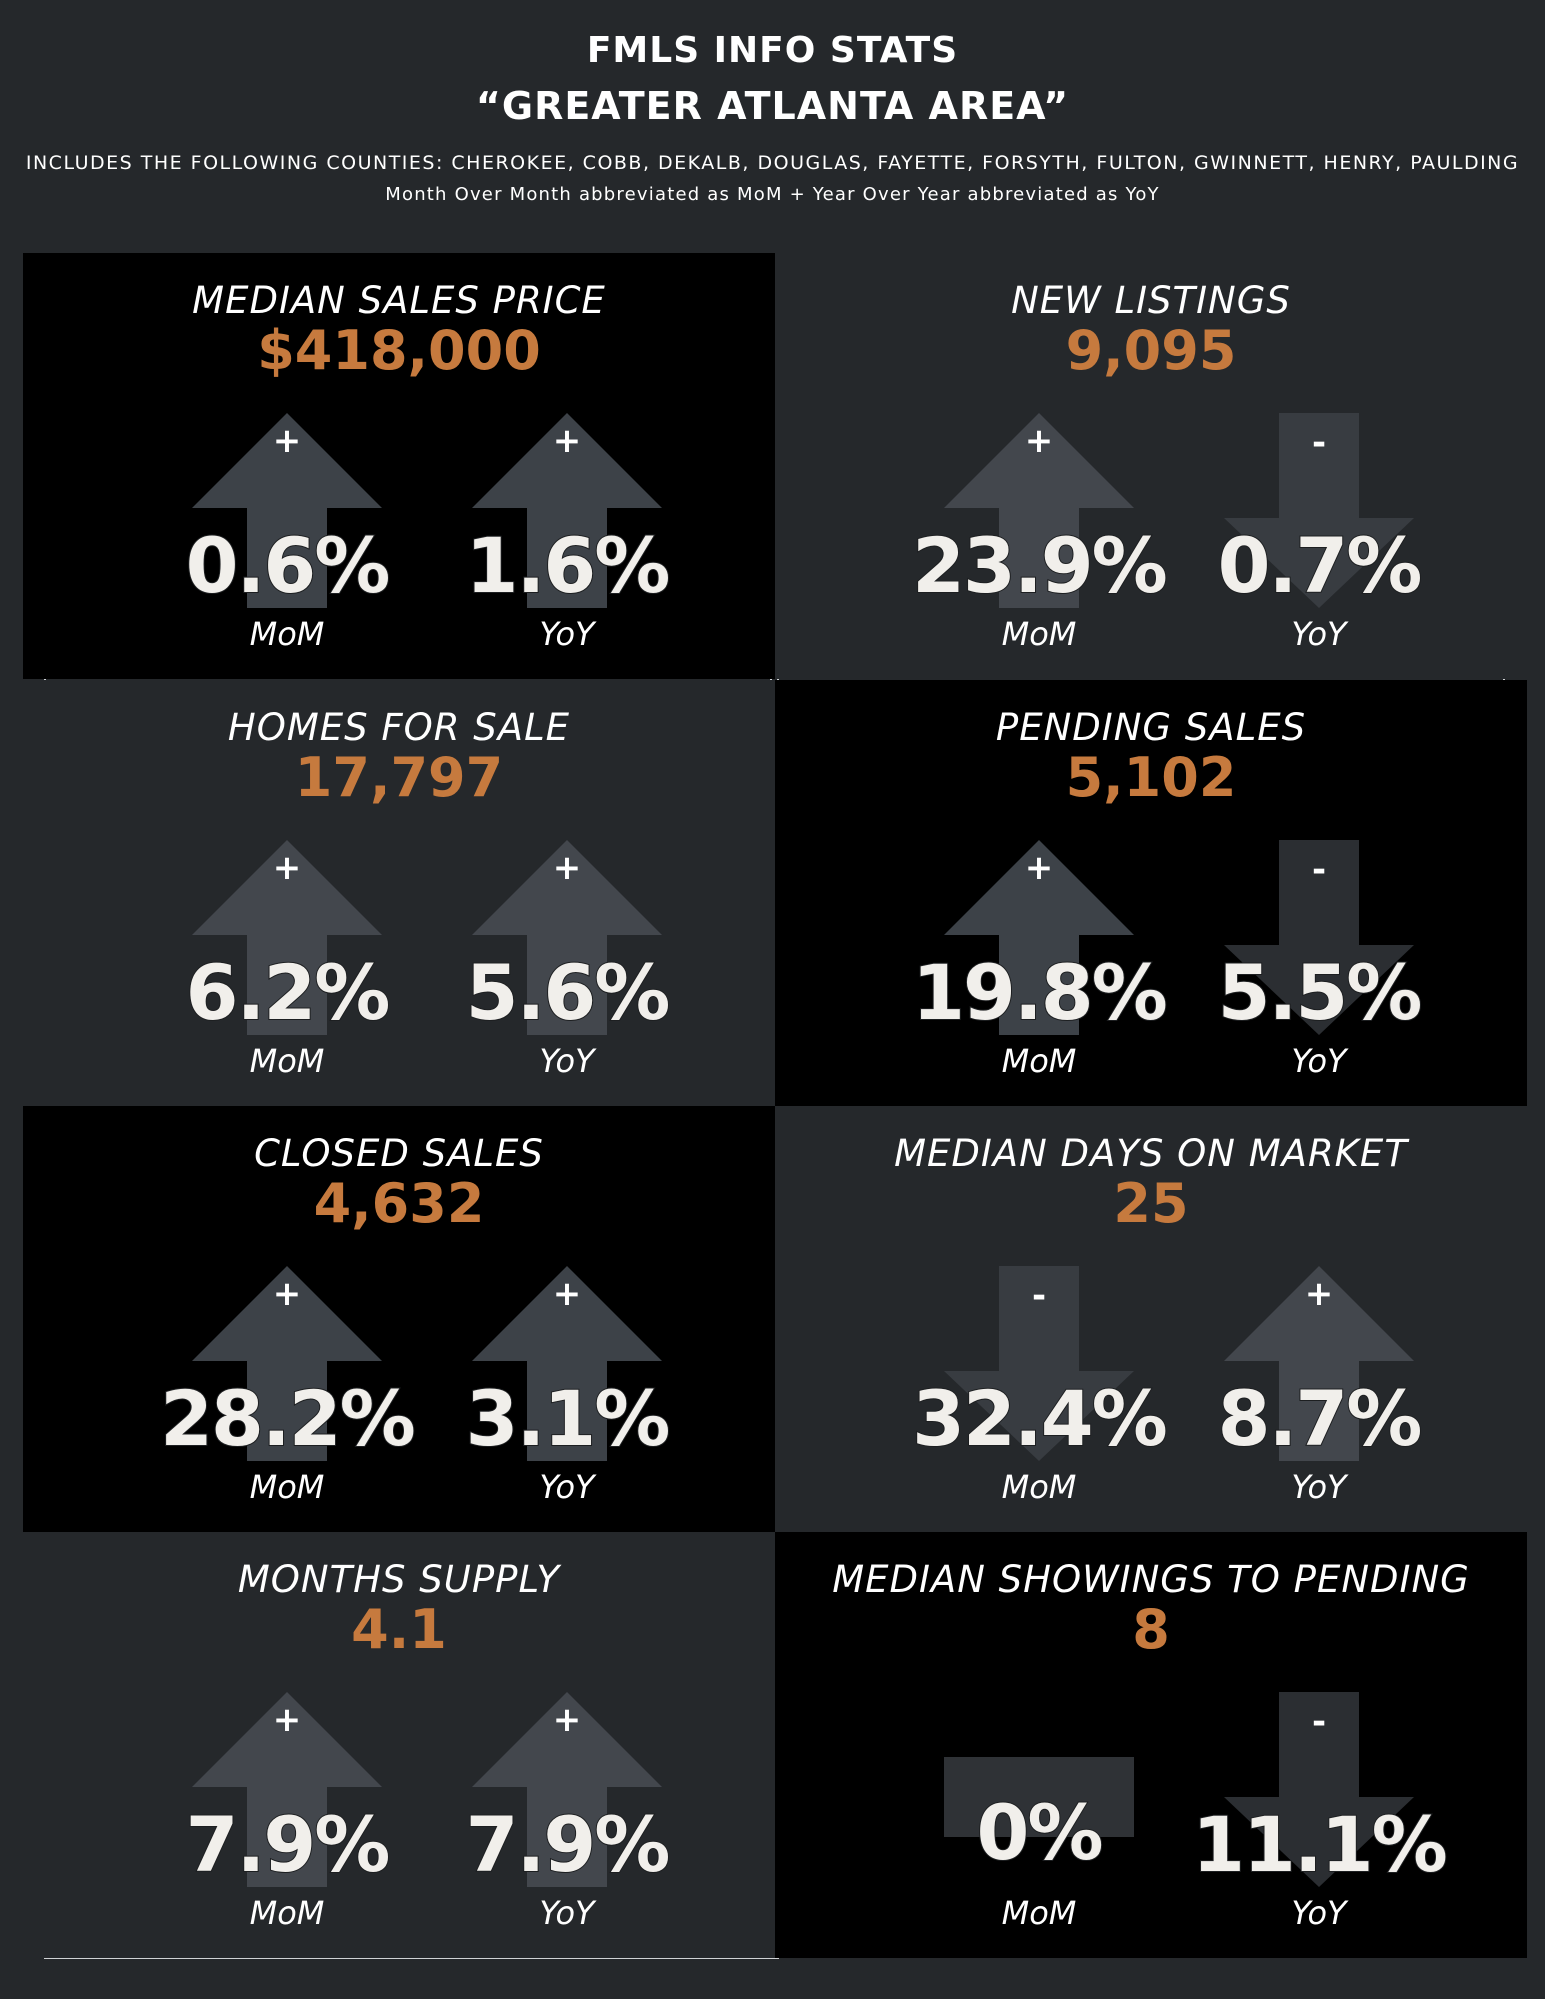 This screenshot has height=1999, width=1545. What do you see at coordinates (1040, 992) in the screenshot?
I see `change-percent: 19.8%` at bounding box center [1040, 992].